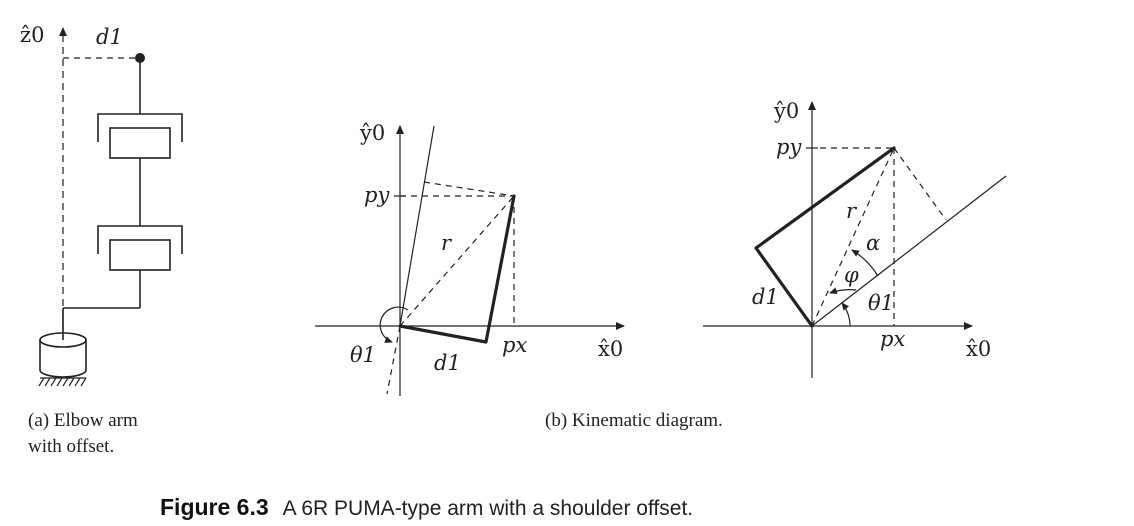 This screenshot has width=1134, height=526. What do you see at coordinates (634, 420) in the screenshot?
I see `caption-b: (b) Kinematic diagram.` at bounding box center [634, 420].